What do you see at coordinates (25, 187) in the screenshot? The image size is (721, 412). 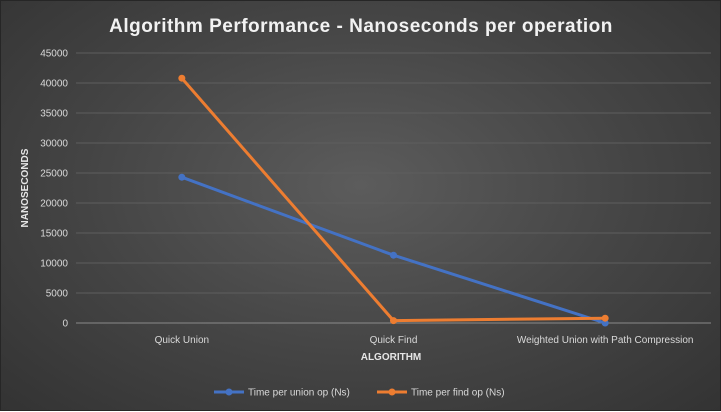 I see `y-axis-title: NANOSECONDS` at bounding box center [25, 187].